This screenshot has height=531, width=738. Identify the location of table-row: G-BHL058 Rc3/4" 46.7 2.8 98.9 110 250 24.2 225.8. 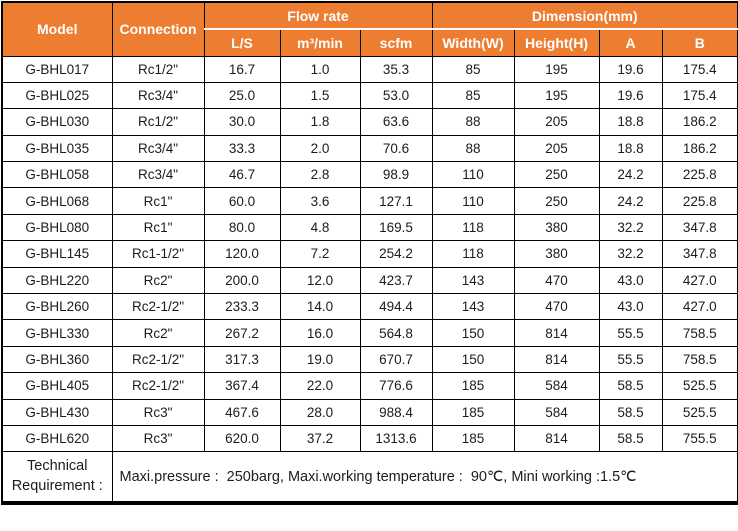
(369, 175).